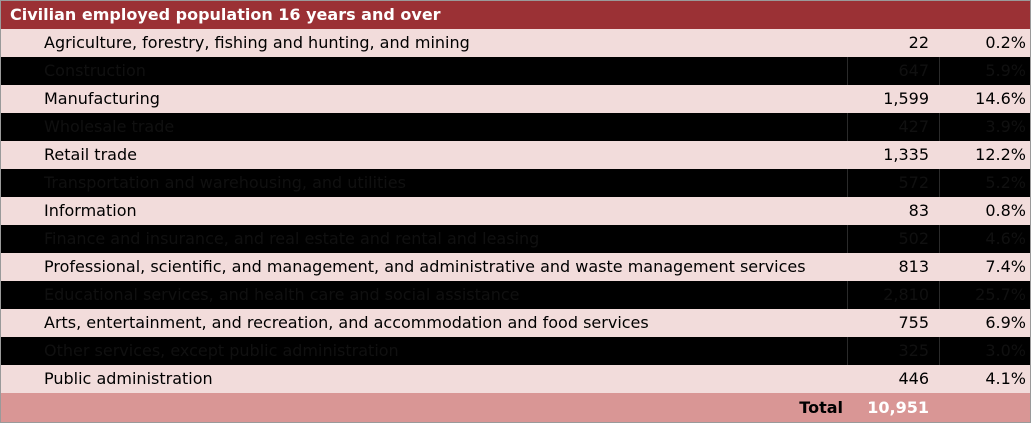 The image size is (1031, 423). I want to click on table-row: Information 83 0.8%, so click(515, 211).